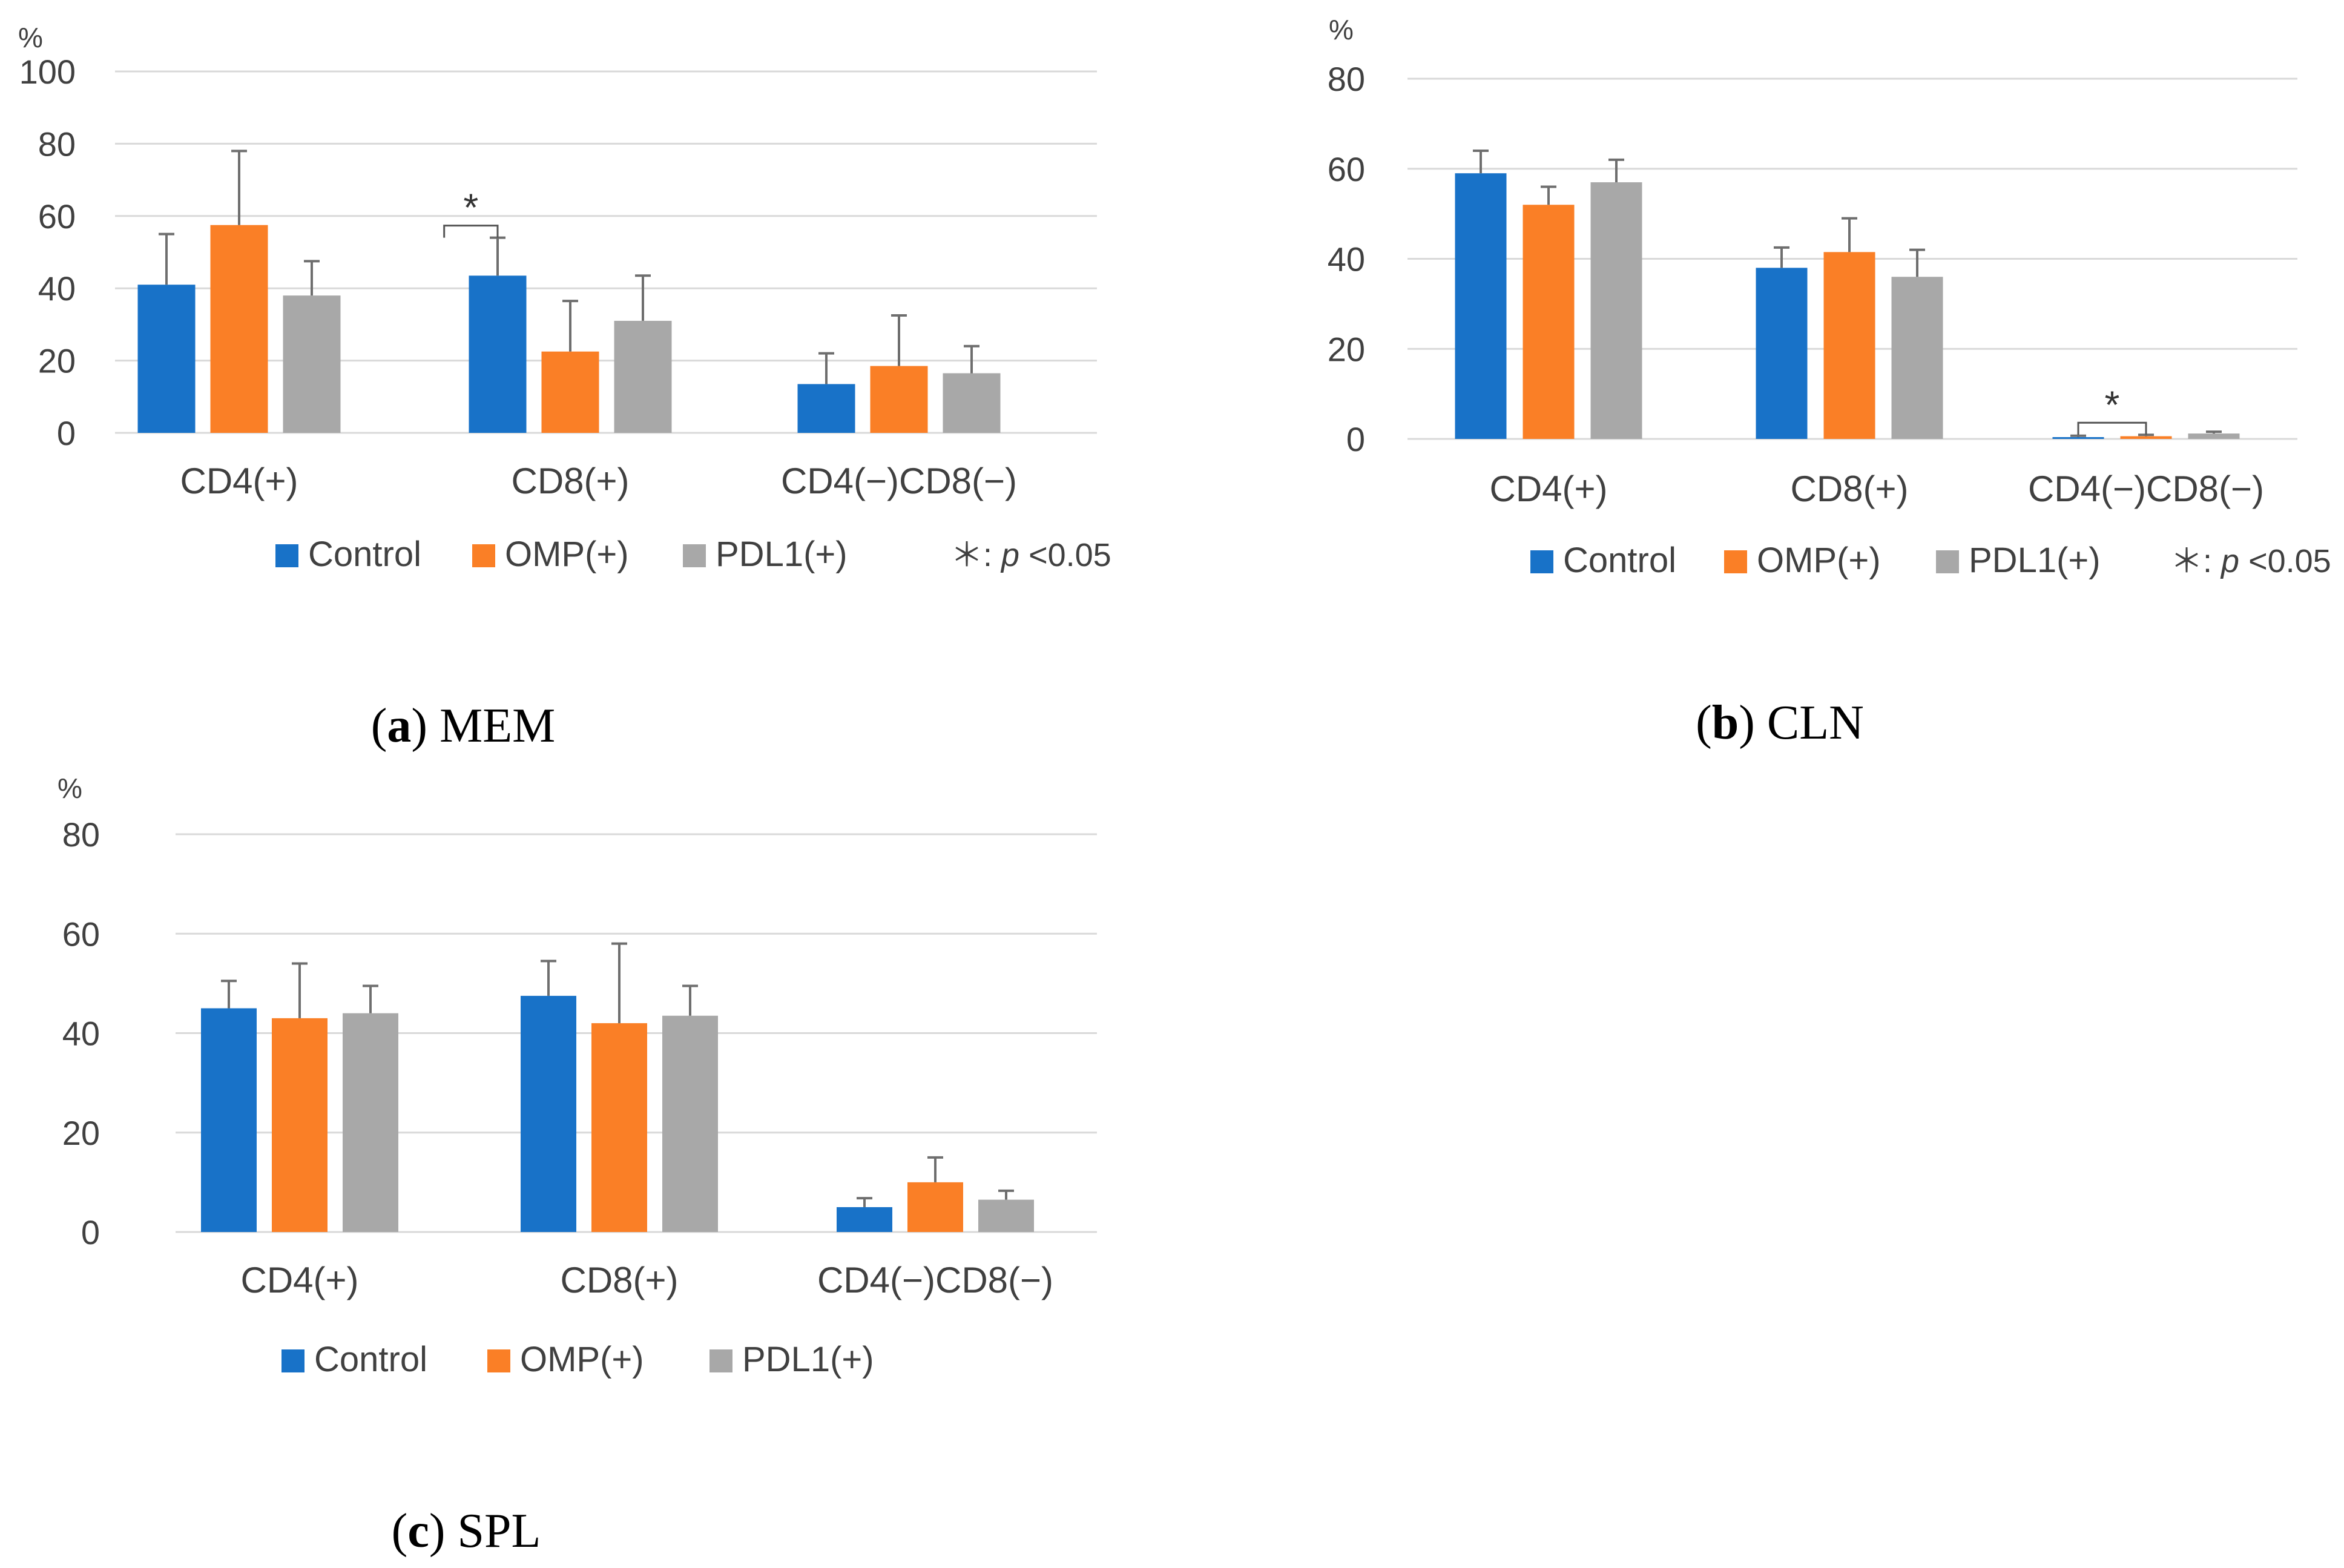  I want to click on panel-caption: (c) SPL, so click(466, 1531).